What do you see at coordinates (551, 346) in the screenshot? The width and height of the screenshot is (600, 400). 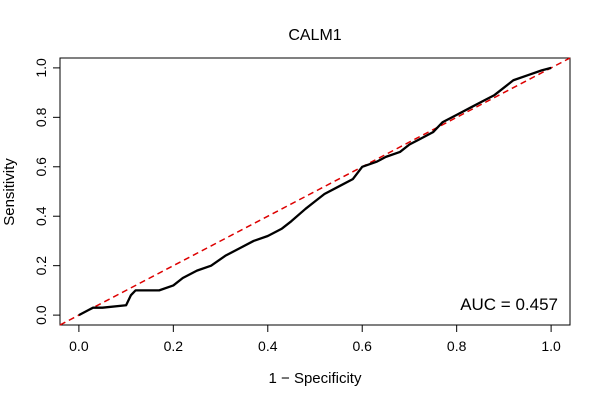 I see `x-tick-label: 1.0` at bounding box center [551, 346].